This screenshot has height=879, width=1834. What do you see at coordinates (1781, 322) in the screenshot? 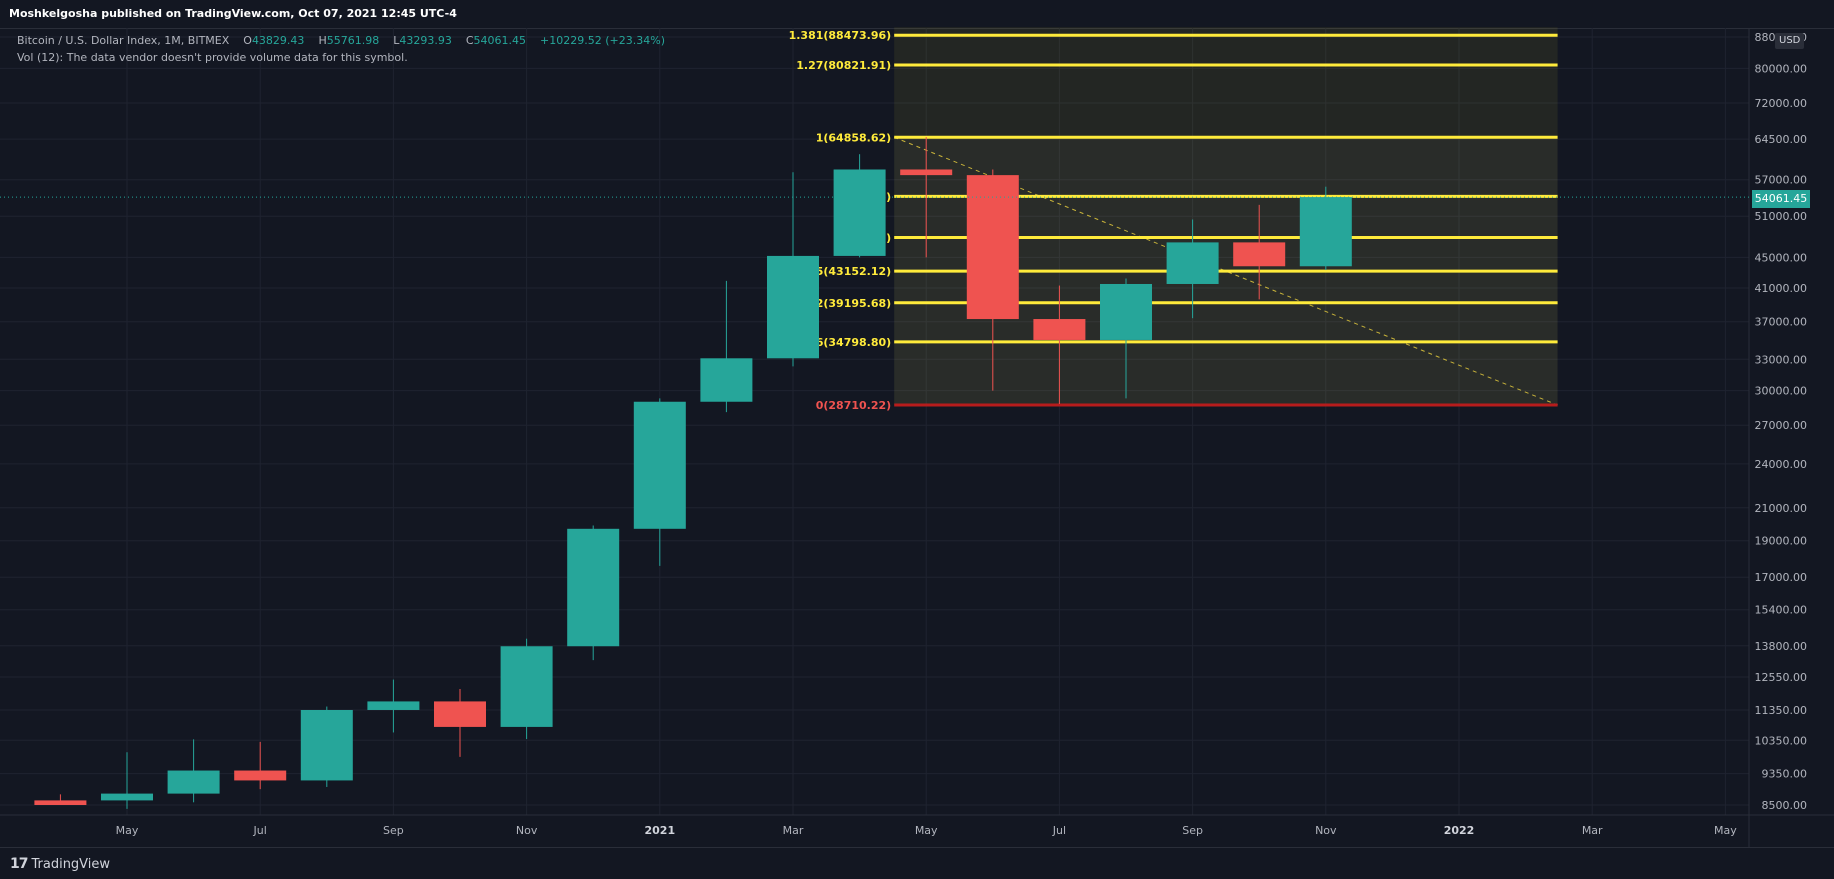
I see `price-tick-label: 37000.00` at bounding box center [1781, 322].